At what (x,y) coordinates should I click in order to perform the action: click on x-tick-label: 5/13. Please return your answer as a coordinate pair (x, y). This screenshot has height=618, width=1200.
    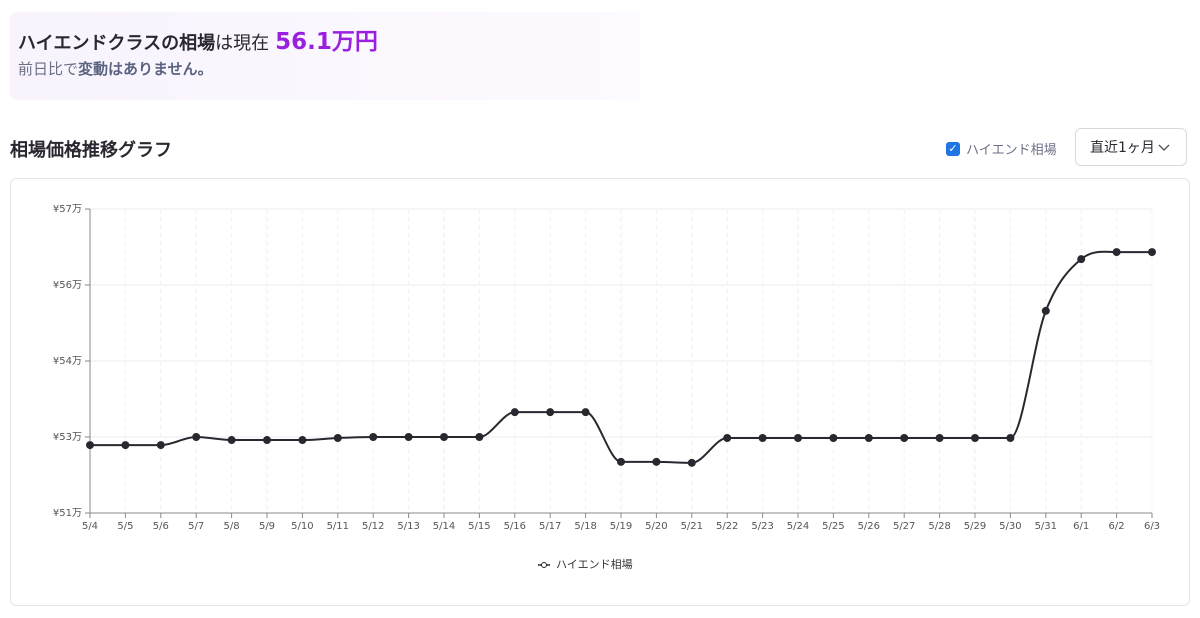
    Looking at the image, I should click on (408, 526).